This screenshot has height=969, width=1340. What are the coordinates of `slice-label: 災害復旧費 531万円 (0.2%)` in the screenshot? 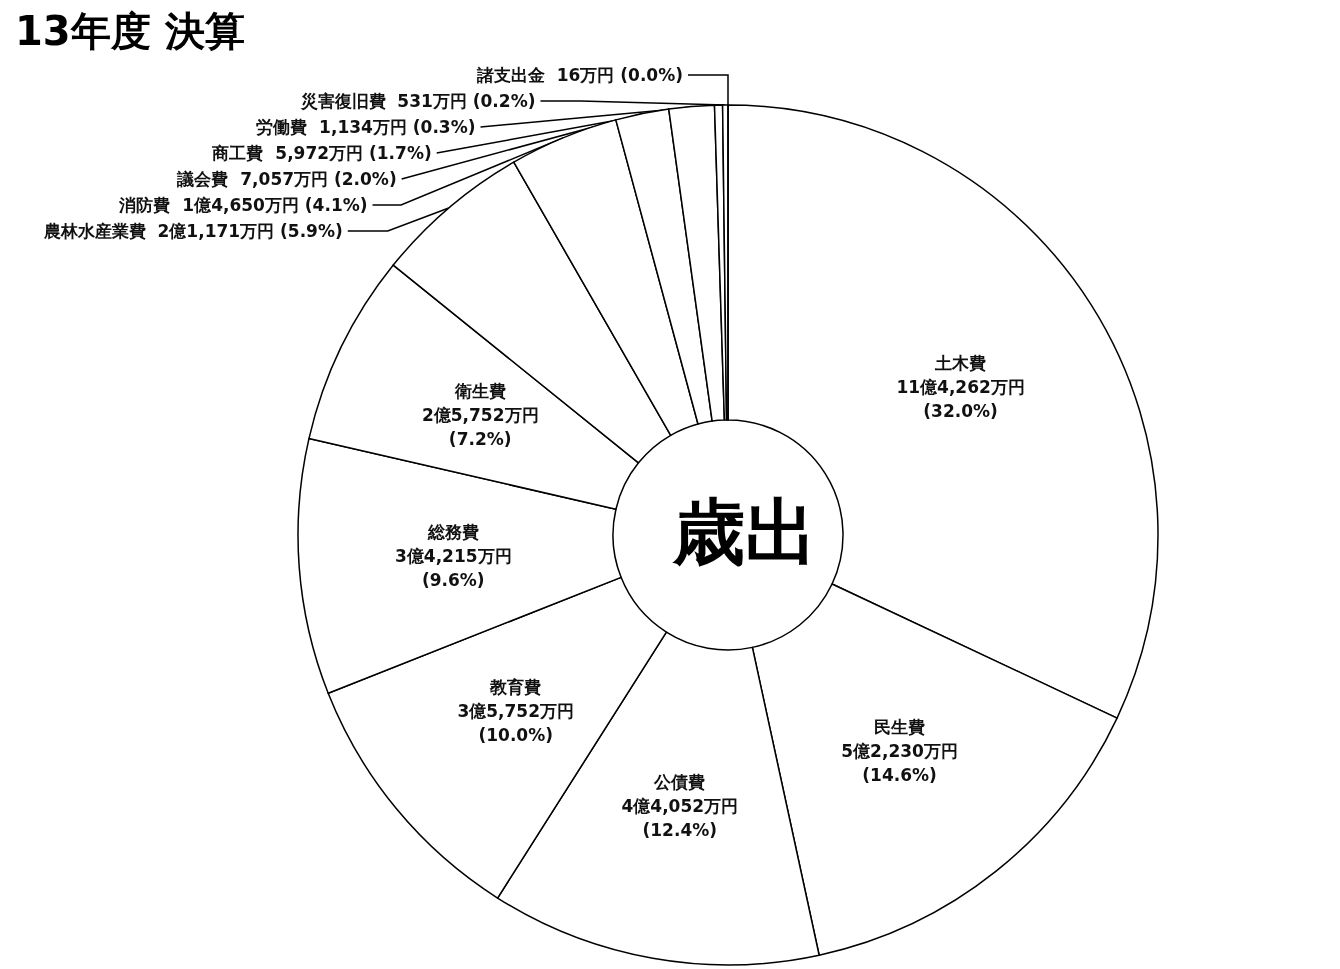 It's located at (417, 101).